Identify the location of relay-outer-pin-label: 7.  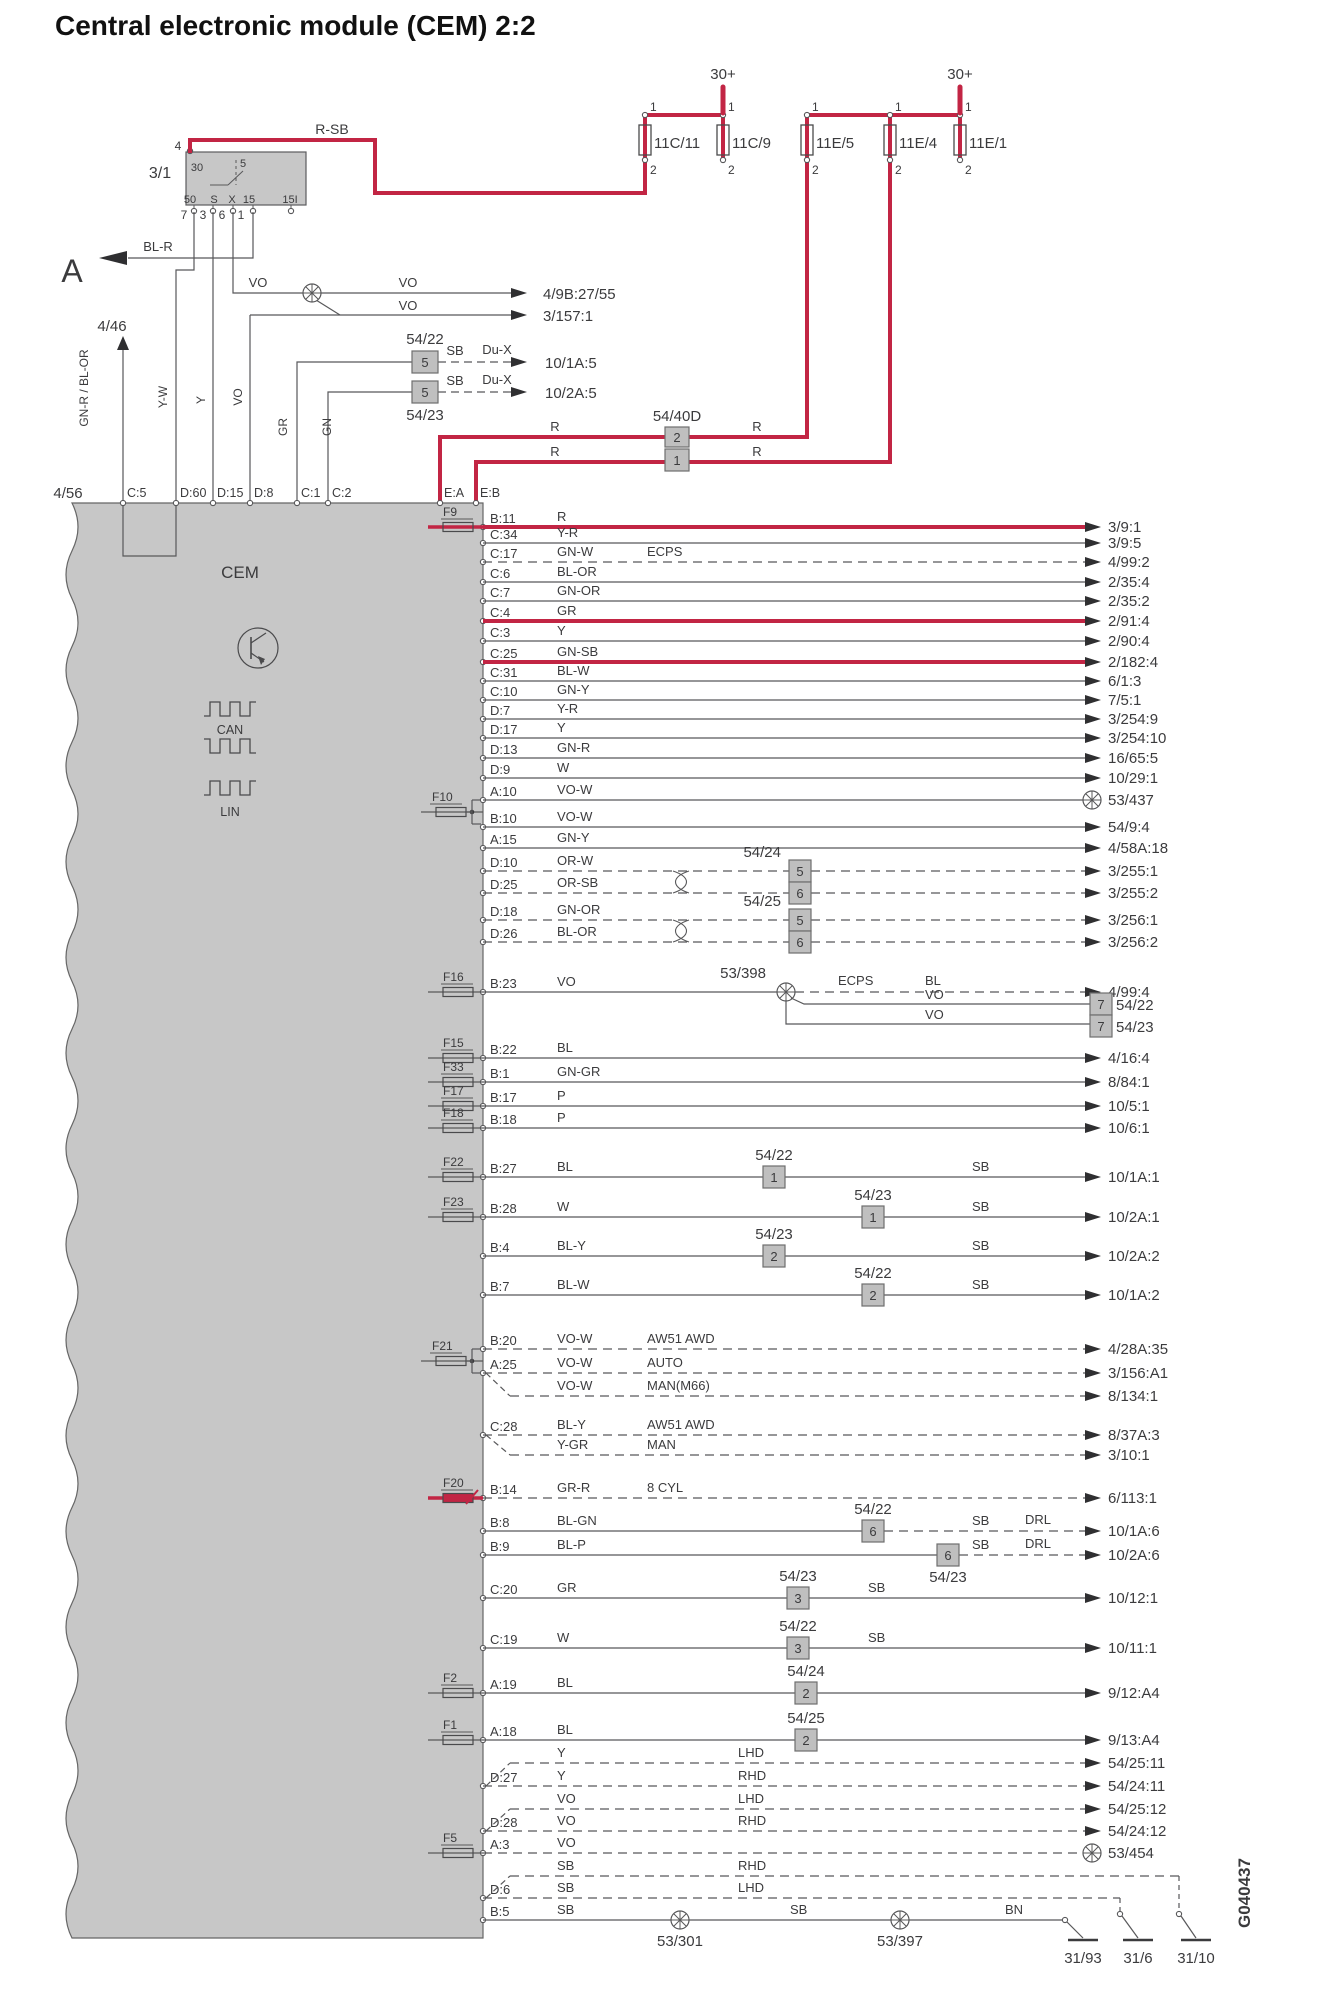
(184, 215).